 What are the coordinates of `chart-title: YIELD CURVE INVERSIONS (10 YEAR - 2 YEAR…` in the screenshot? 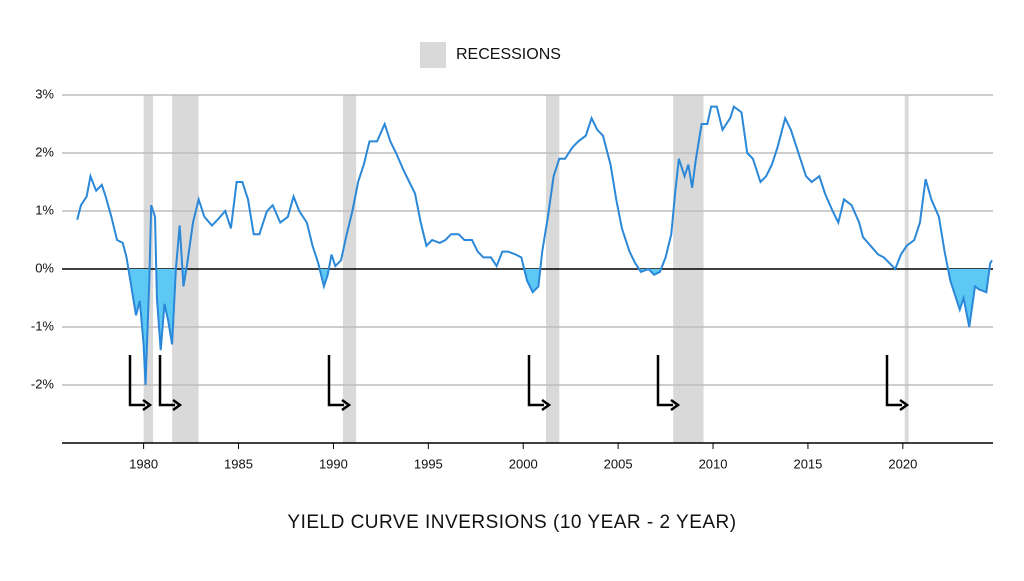 It's located at (511, 522).